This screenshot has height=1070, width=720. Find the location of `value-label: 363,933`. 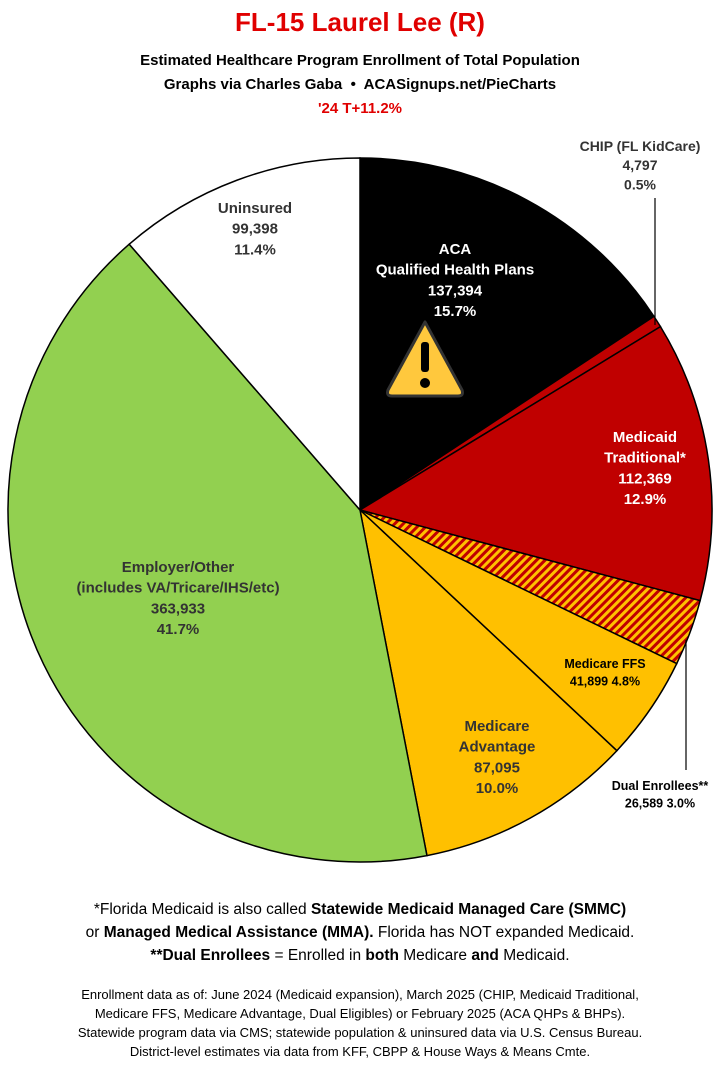

value-label: 363,933 is located at coordinates (178, 608).